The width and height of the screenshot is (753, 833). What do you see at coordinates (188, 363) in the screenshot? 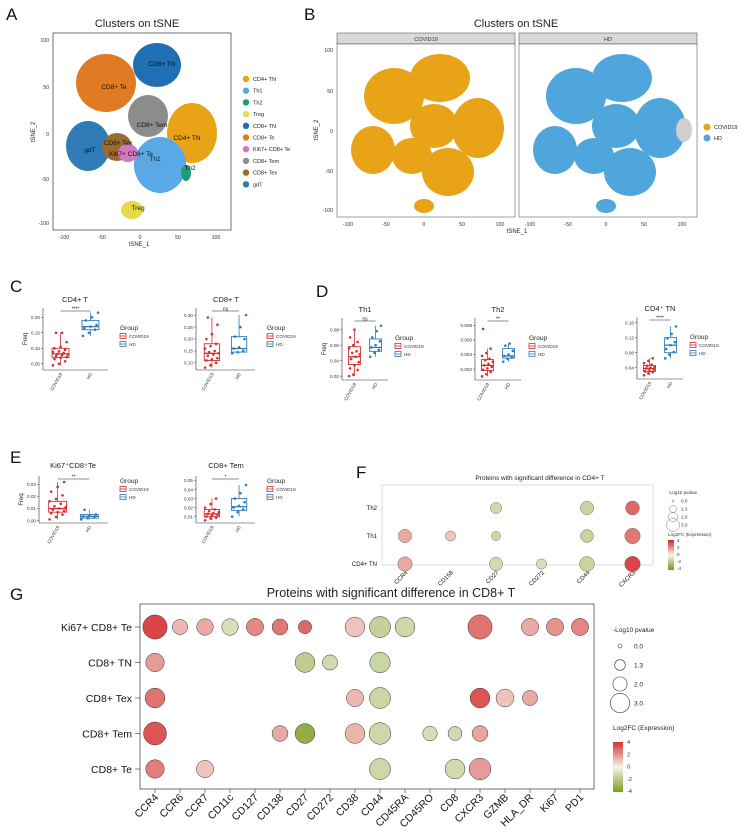
I see `y-tick-label: 0.10` at bounding box center [188, 363].